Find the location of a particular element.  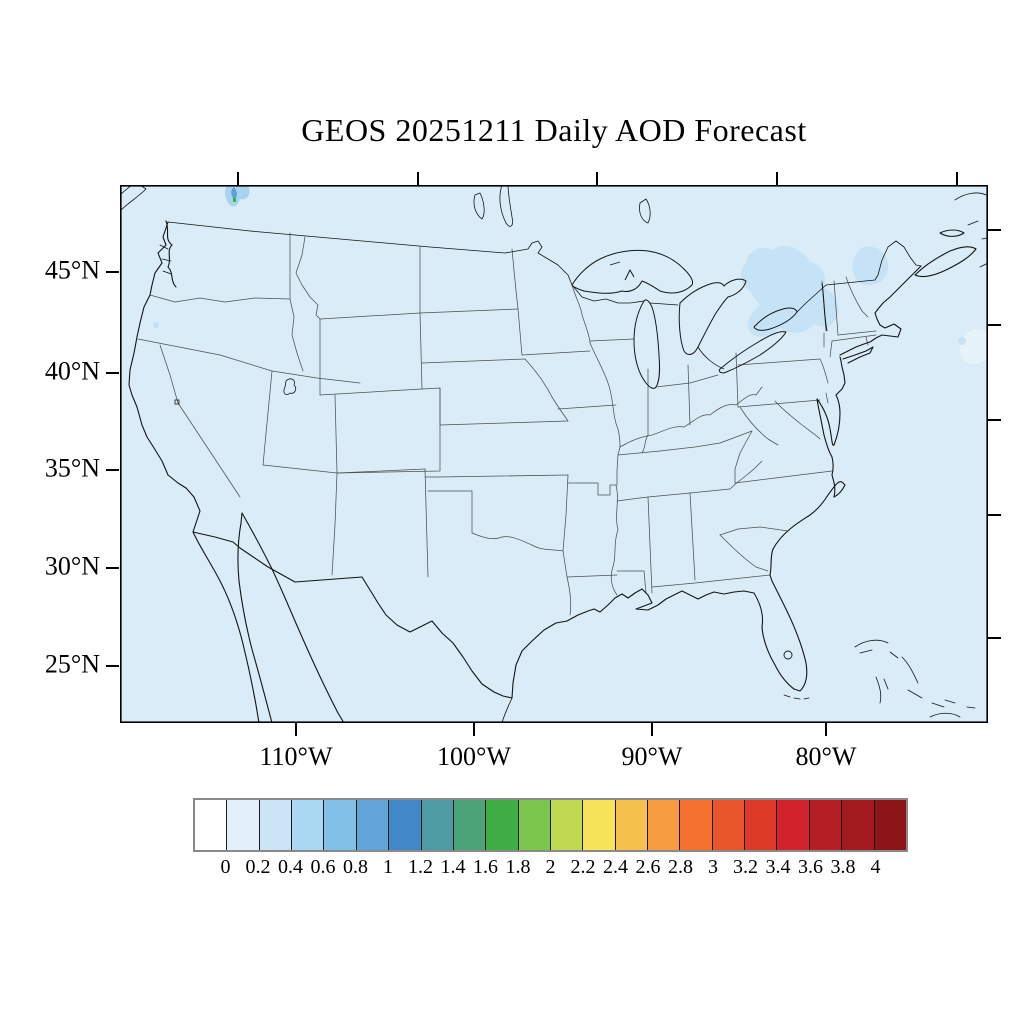

colorbar-tick-label: 1.2 is located at coordinates (420, 867).